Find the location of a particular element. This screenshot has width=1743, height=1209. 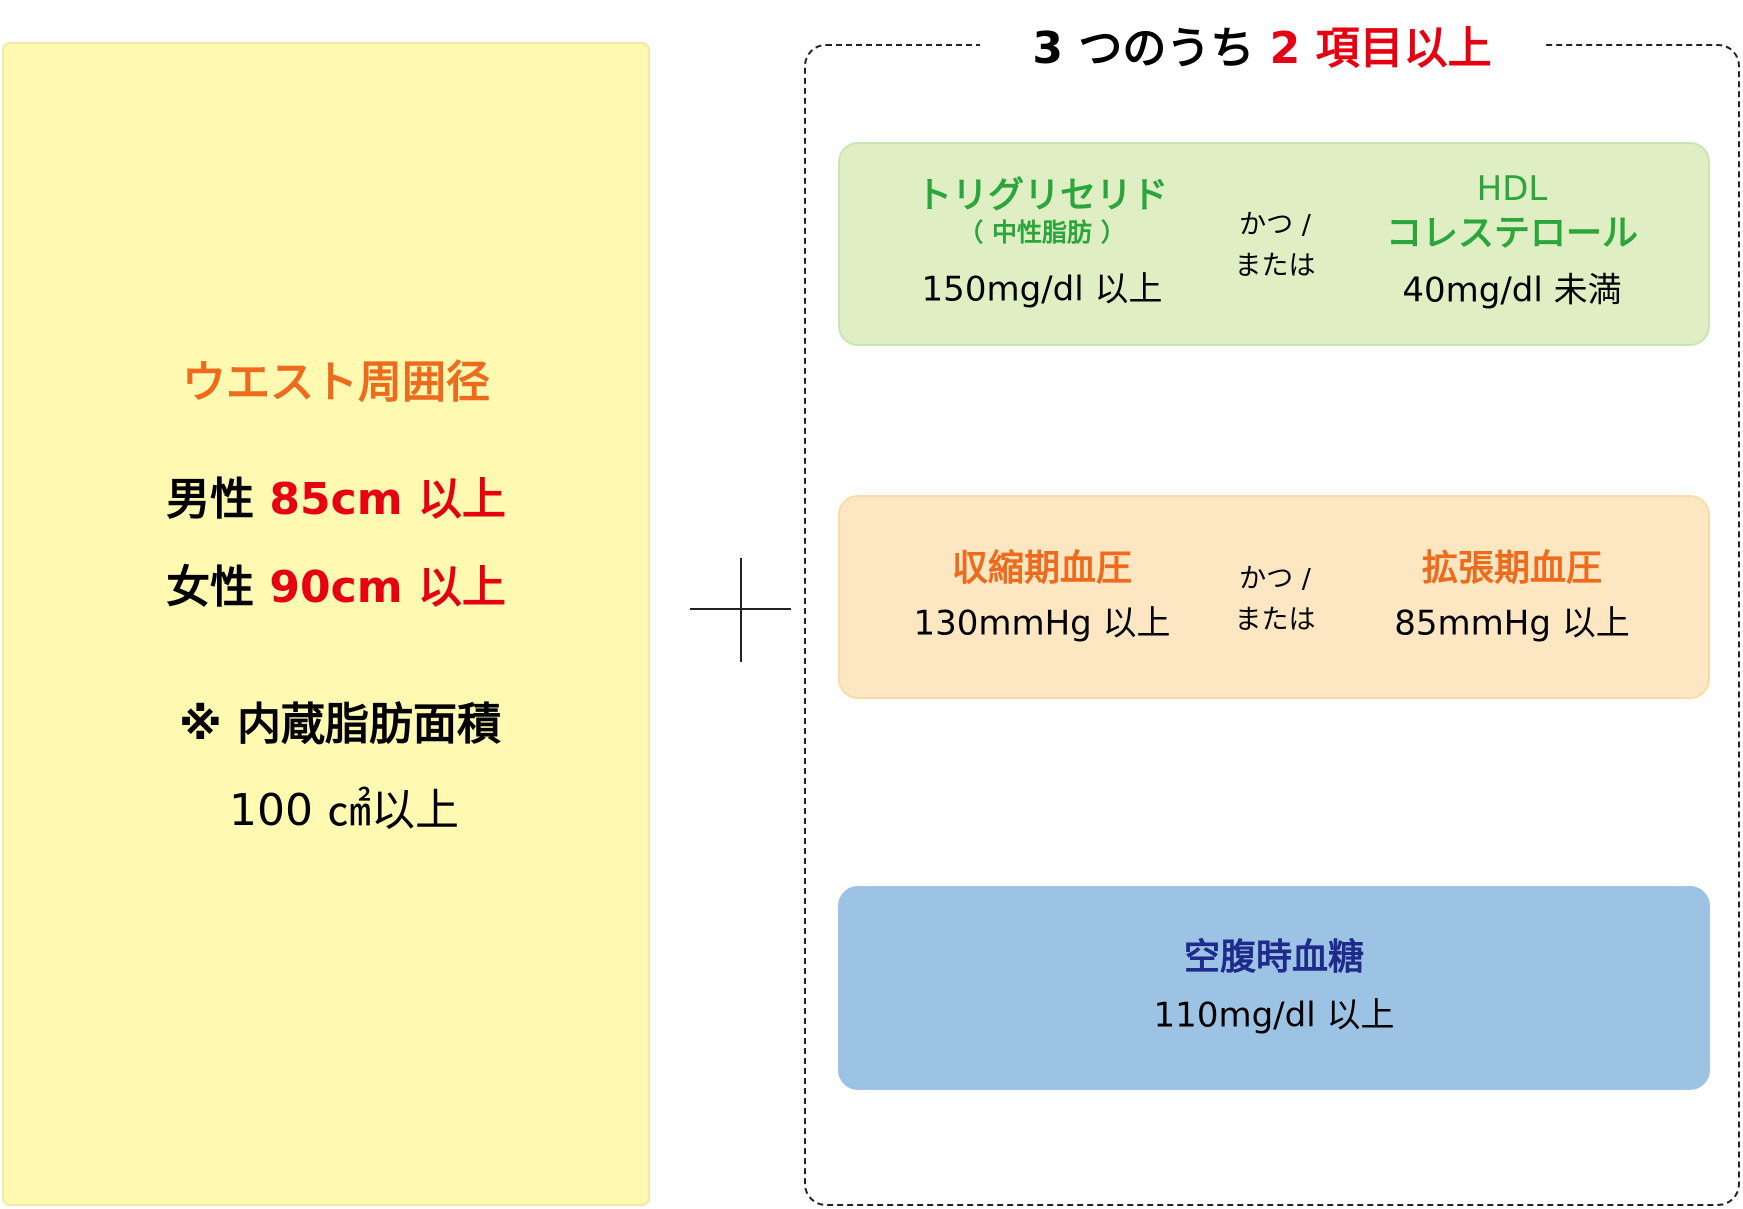

plus-icon-vertical is located at coordinates (741, 610).